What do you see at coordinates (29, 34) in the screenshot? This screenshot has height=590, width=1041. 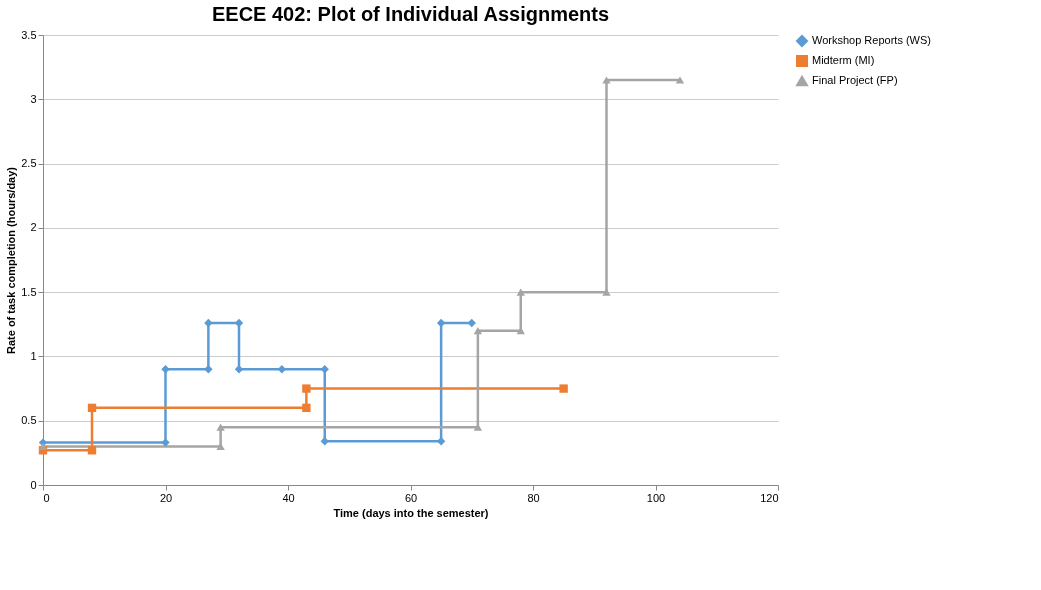 I see `y-tick-label: 3.5` at bounding box center [29, 34].